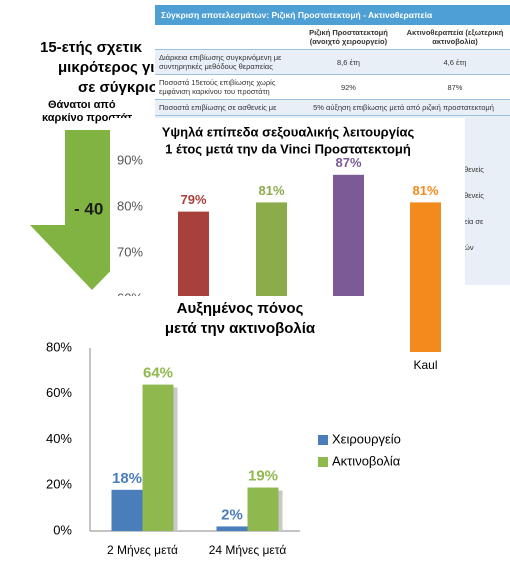 This screenshot has height=561, width=510. Describe the element at coordinates (288, 131) in the screenshot. I see `chart-title: Υψηλά επίπεδα σεξουαλικής λειτουργίας` at that location.